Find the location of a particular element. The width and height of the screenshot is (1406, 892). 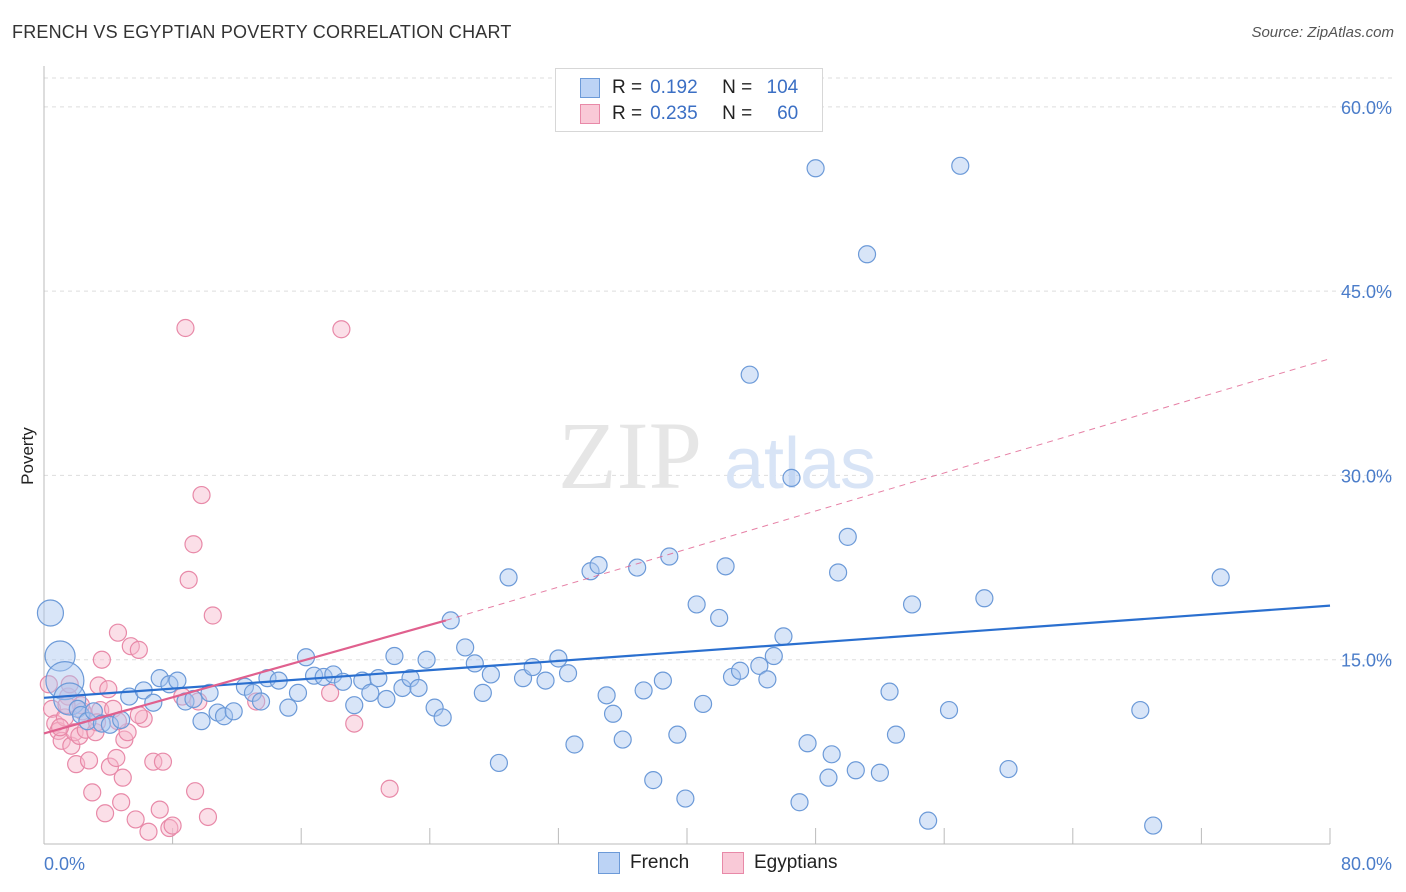

legend-row-french: R = 0.192 N = 104 is located at coordinates (689, 88).